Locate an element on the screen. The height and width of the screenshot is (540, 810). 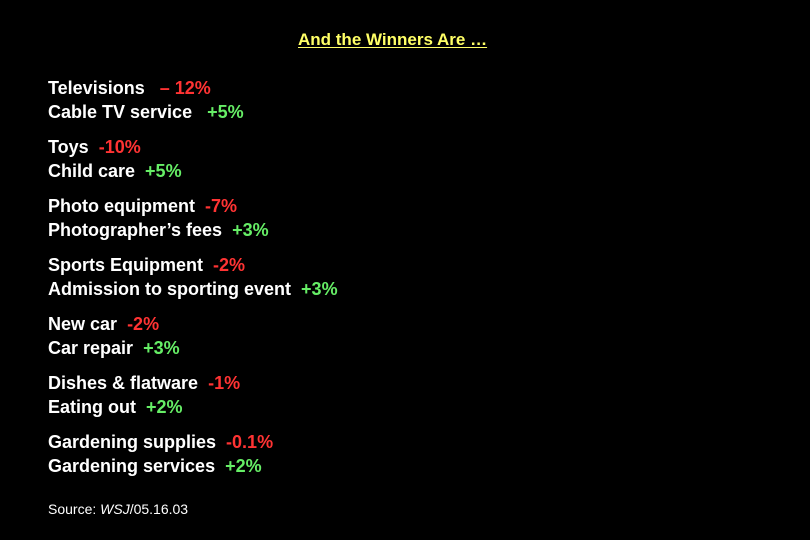
item-name: Admission to sporting event is located at coordinates (170, 289).